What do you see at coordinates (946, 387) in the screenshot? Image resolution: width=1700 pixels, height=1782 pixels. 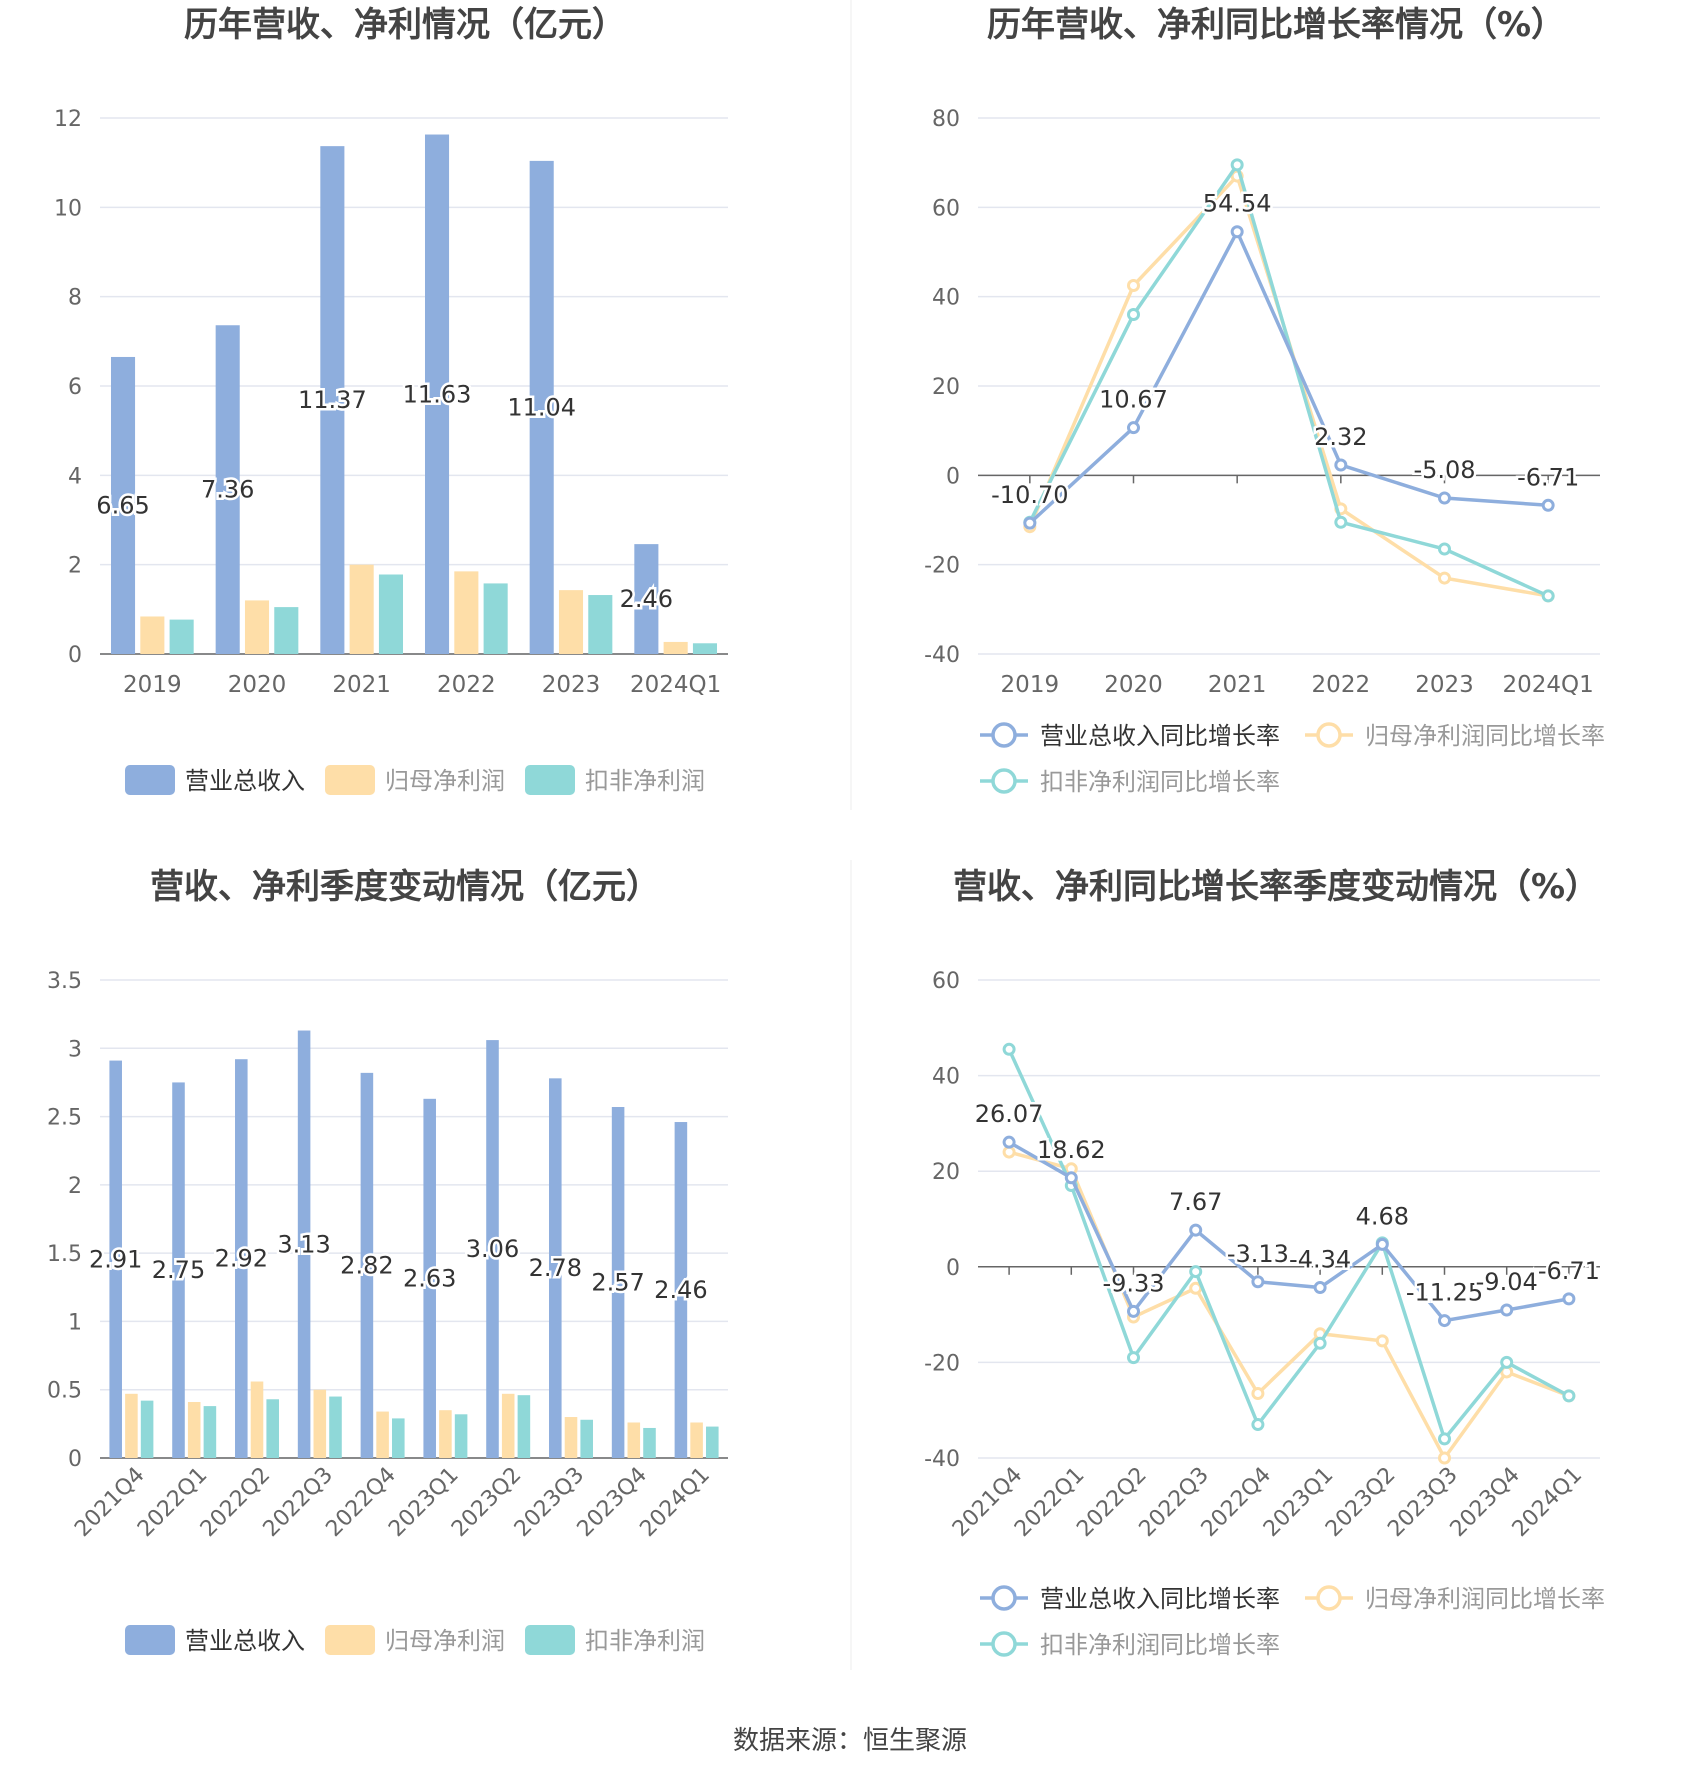 I see `chart2-y-tick-label: 20` at bounding box center [946, 387].